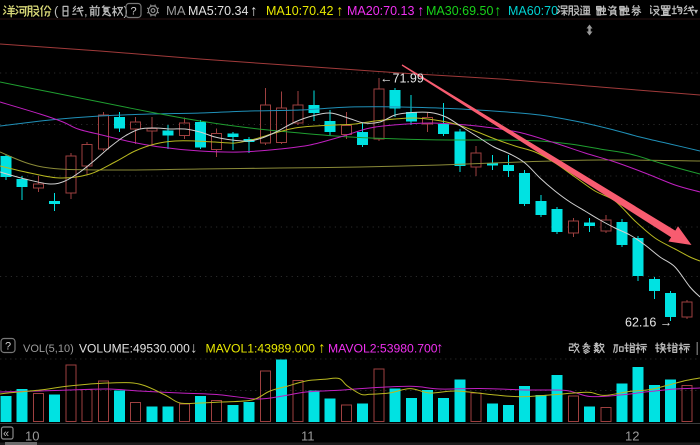  What do you see at coordinates (459, 11) in the screenshot?
I see `svg-text: MA30:69.50` at bounding box center [459, 11].